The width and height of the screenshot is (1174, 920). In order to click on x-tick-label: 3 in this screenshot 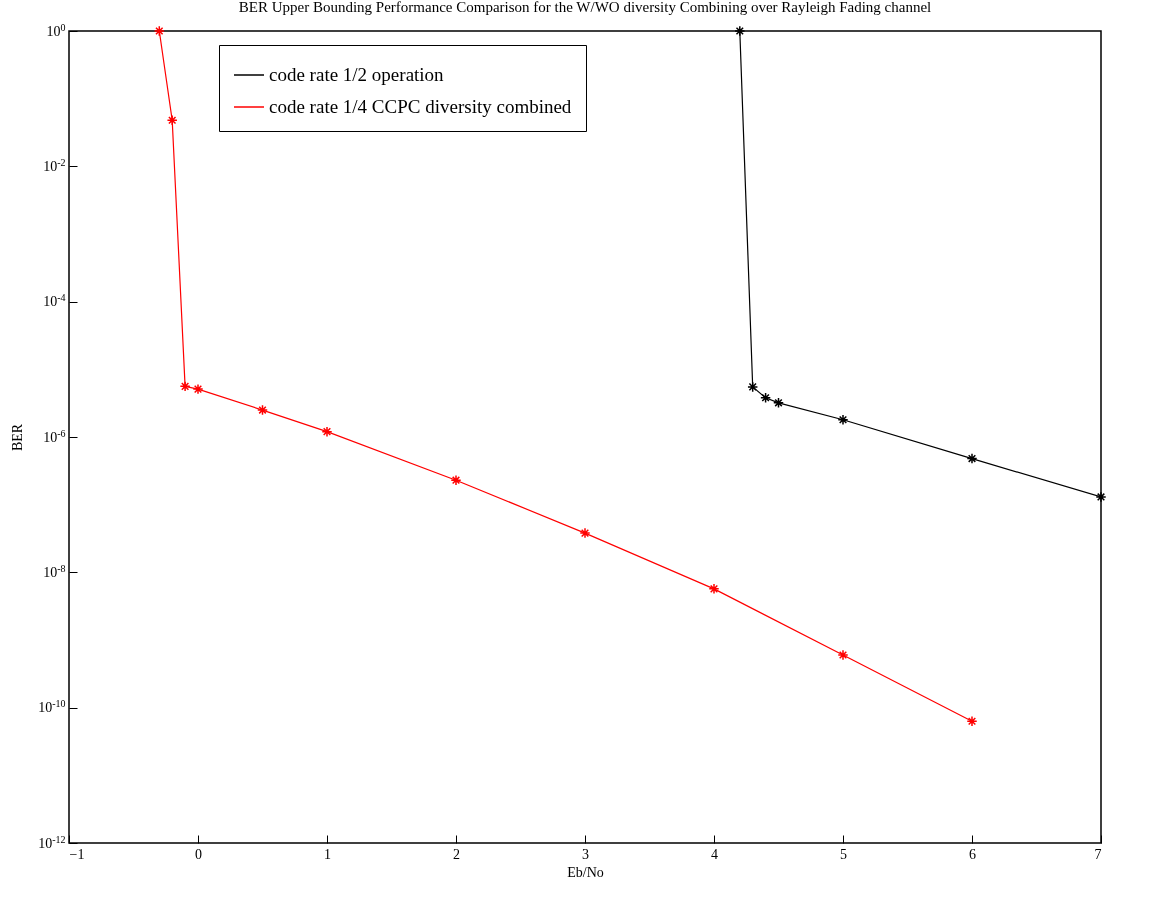, I will do `click(585, 854)`.